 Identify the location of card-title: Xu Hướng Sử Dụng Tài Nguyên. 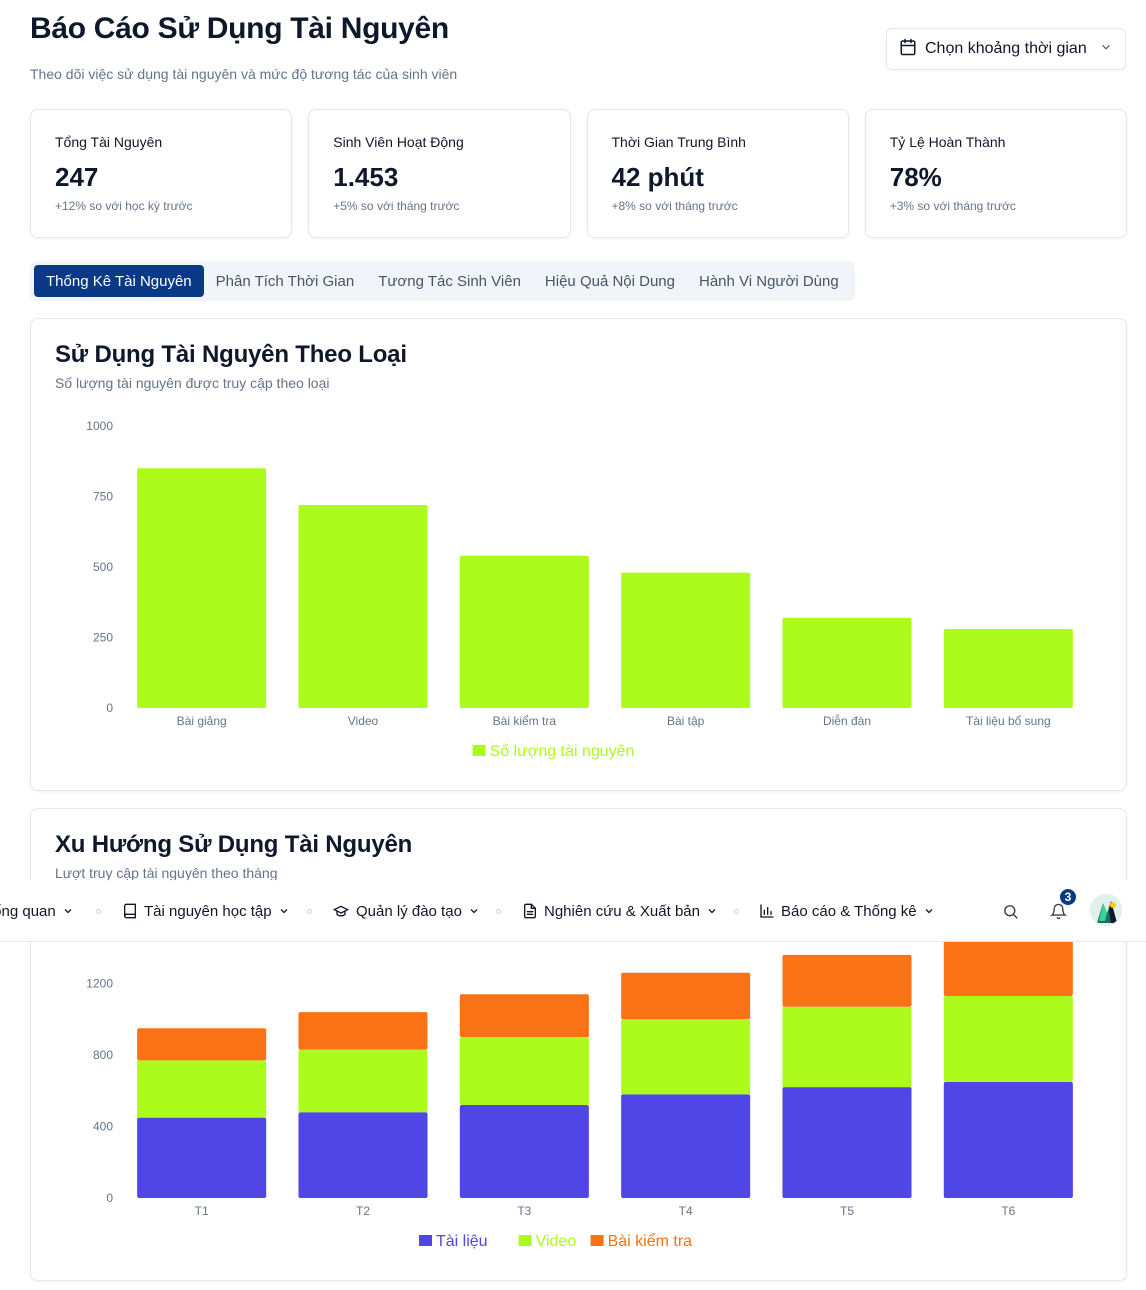
(234, 844).